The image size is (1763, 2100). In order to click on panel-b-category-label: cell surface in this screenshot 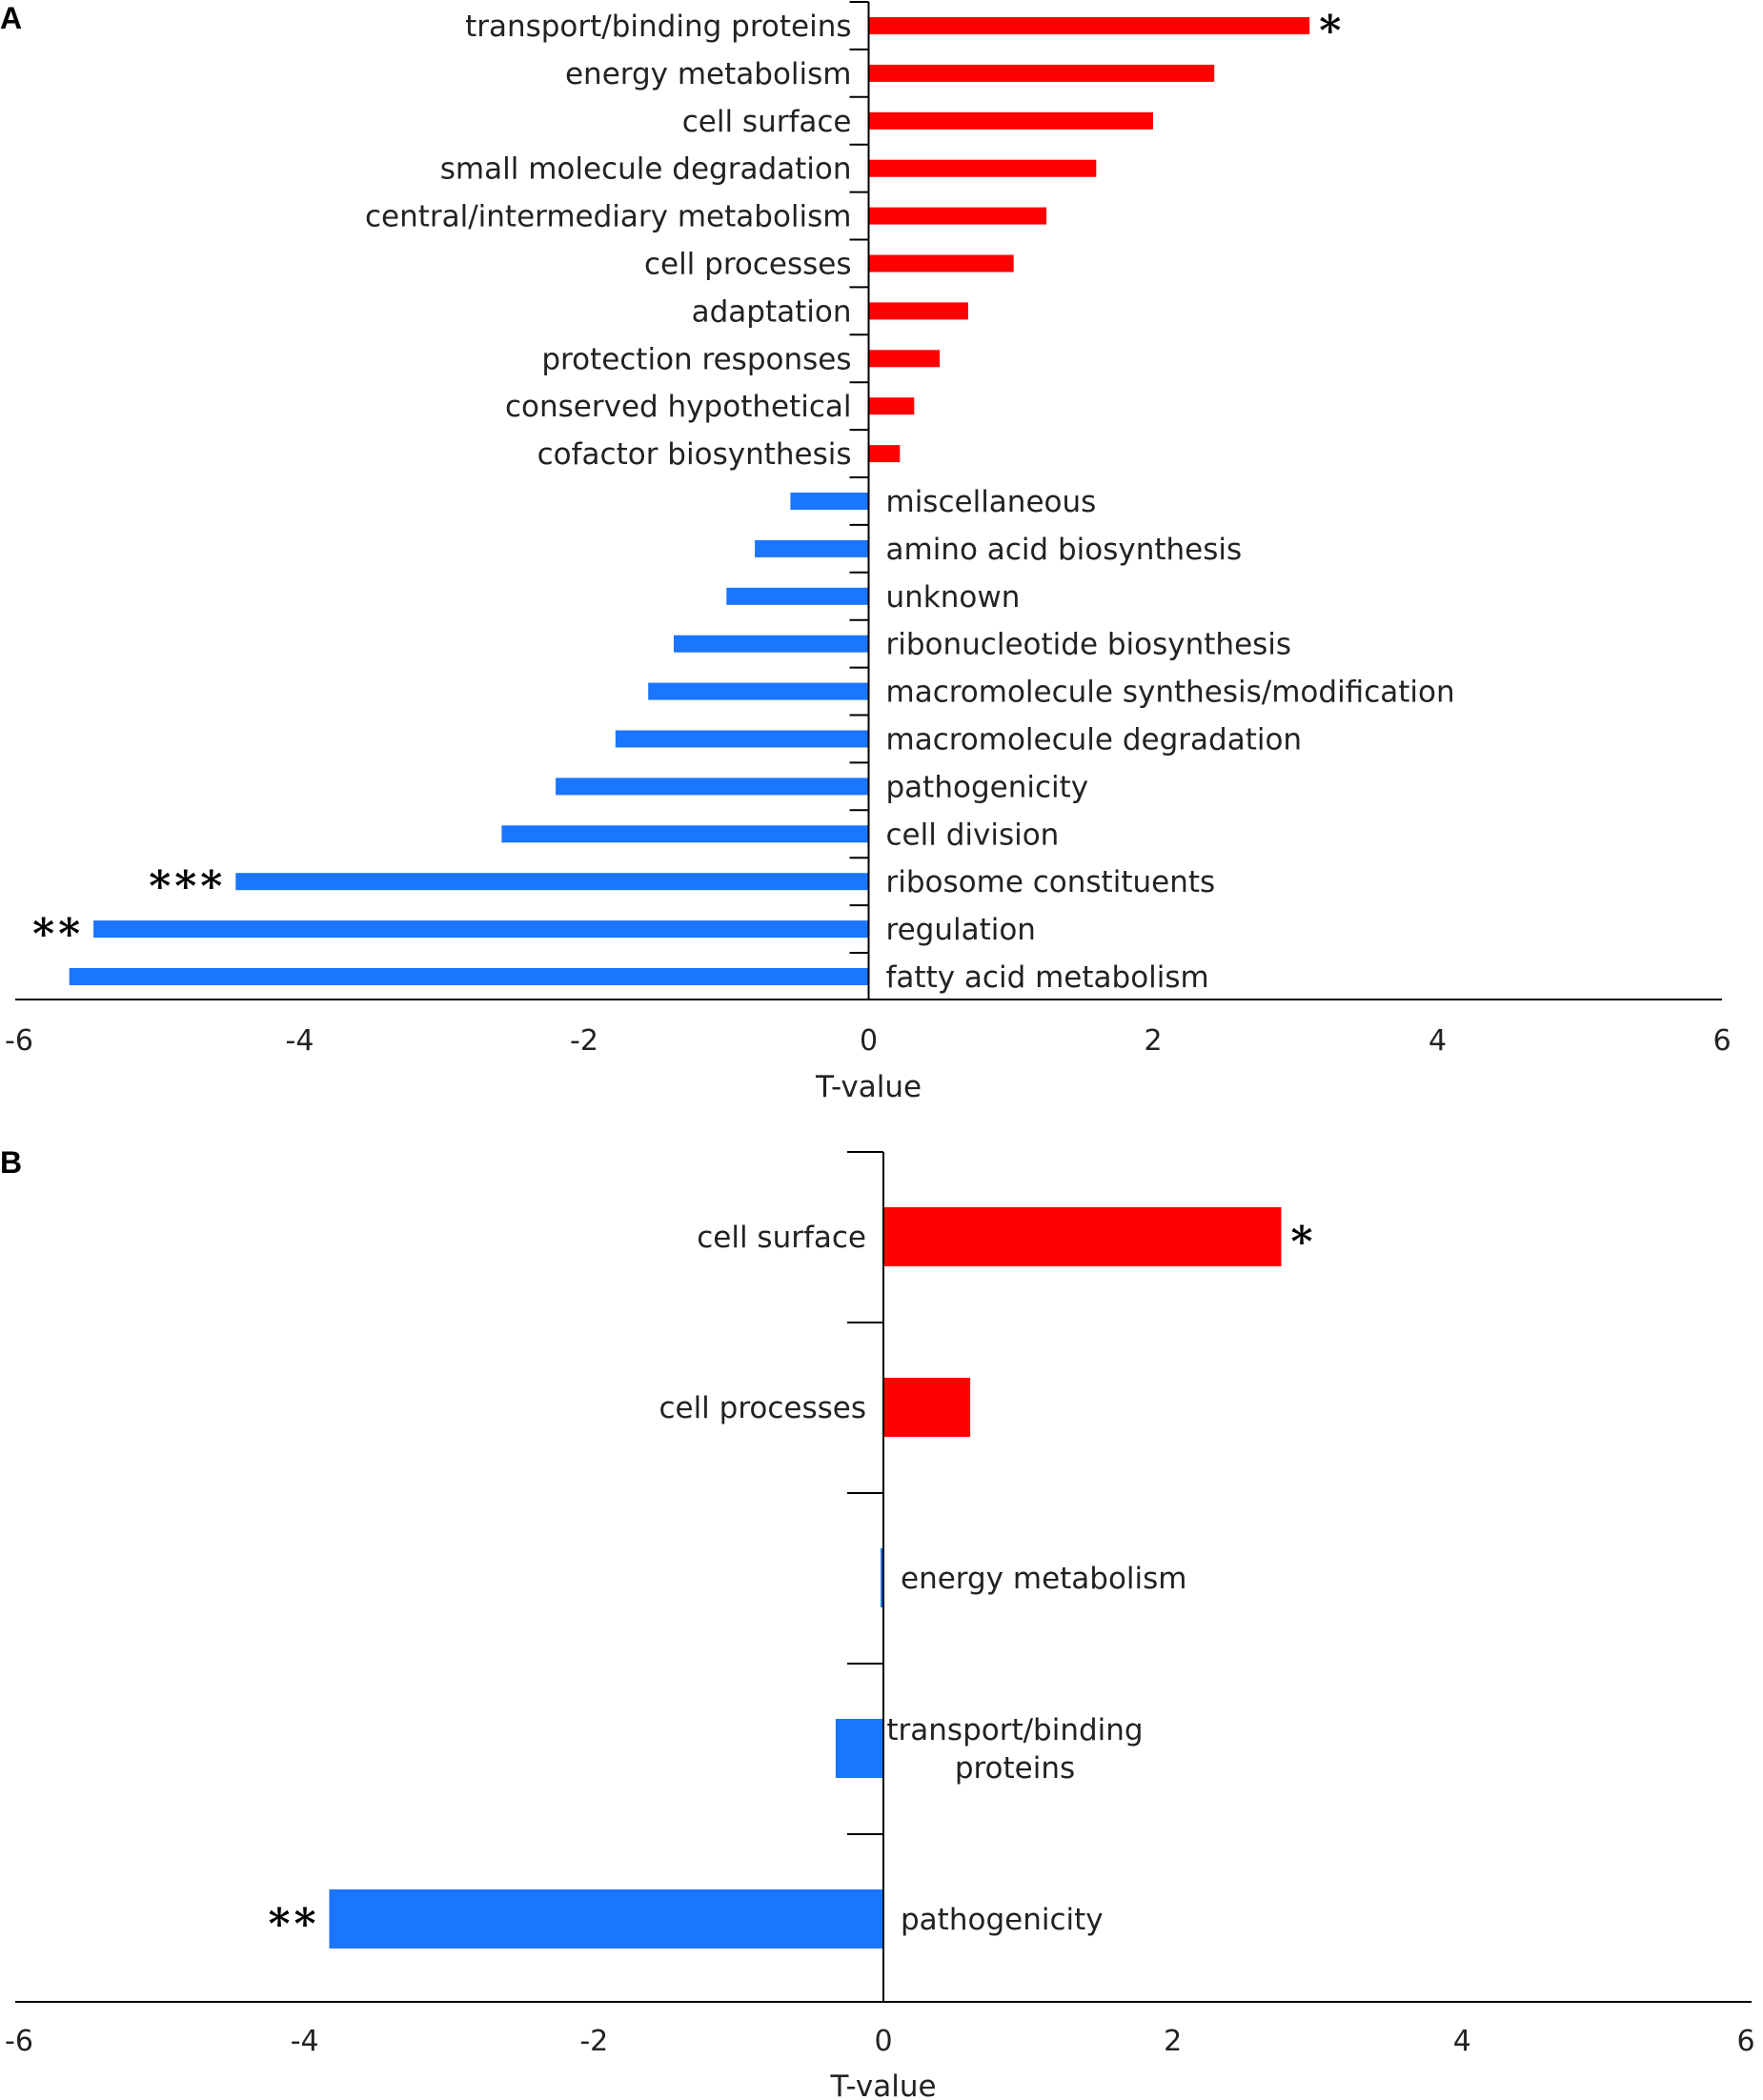, I will do `click(782, 1238)`.